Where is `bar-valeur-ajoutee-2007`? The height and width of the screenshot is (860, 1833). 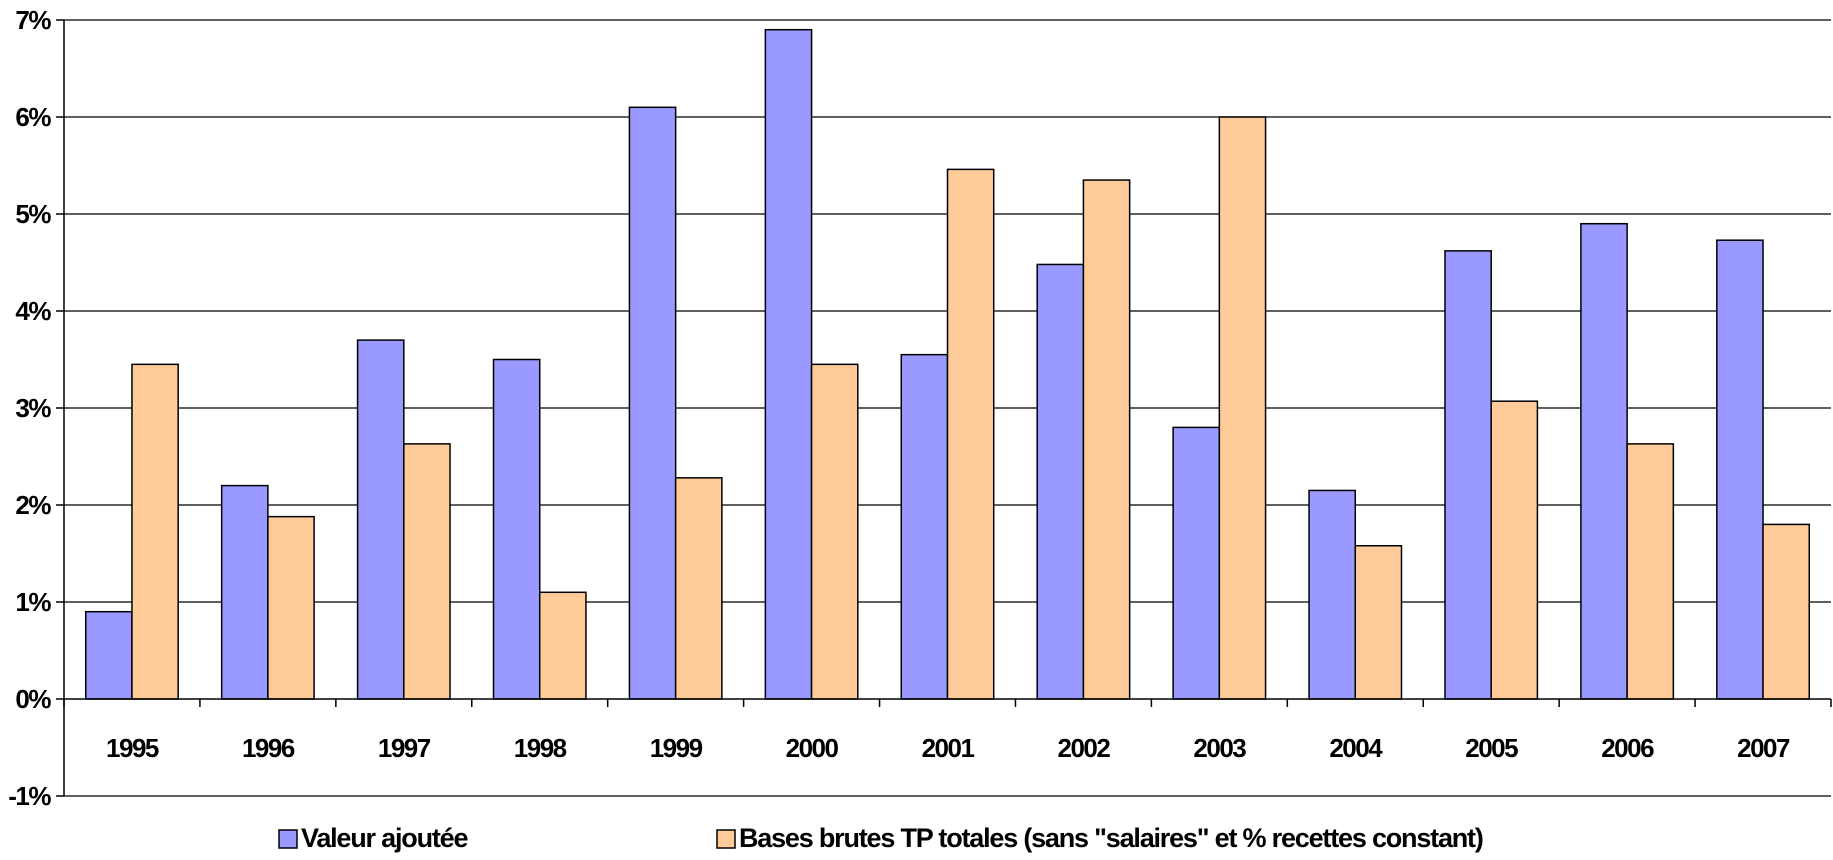 bar-valeur-ajoutee-2007 is located at coordinates (1740, 469).